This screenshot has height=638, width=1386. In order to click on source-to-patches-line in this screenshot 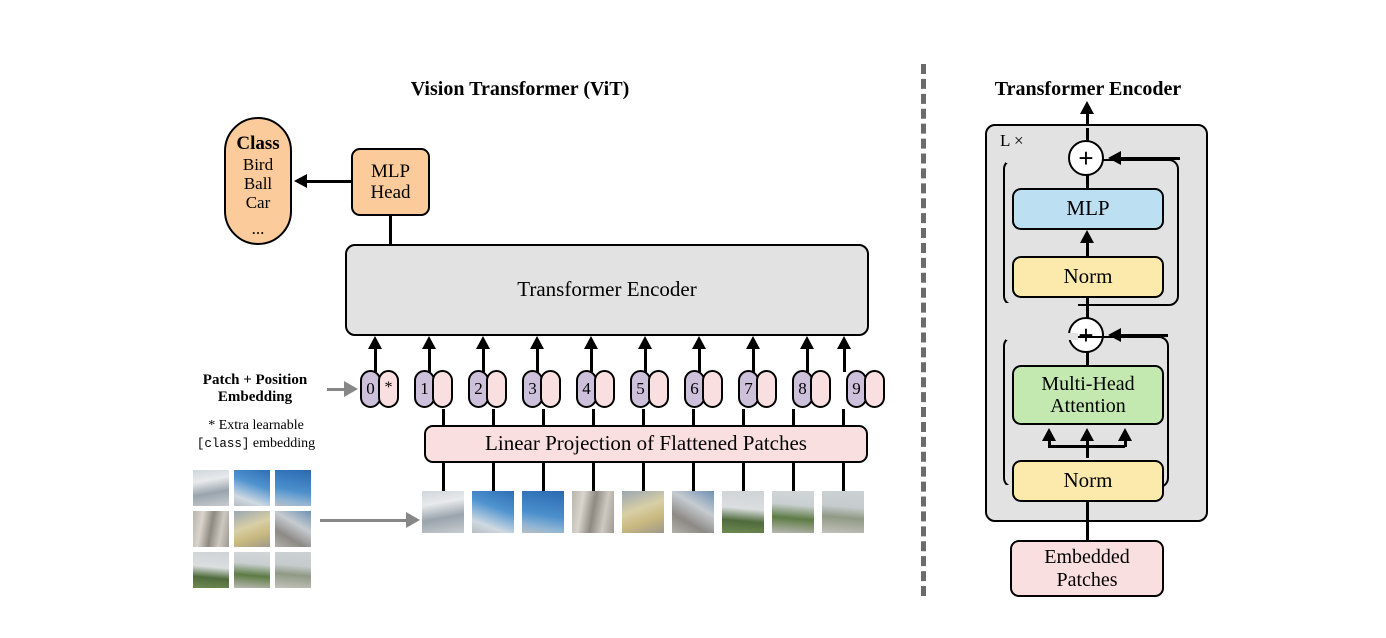, I will do `click(363, 520)`.